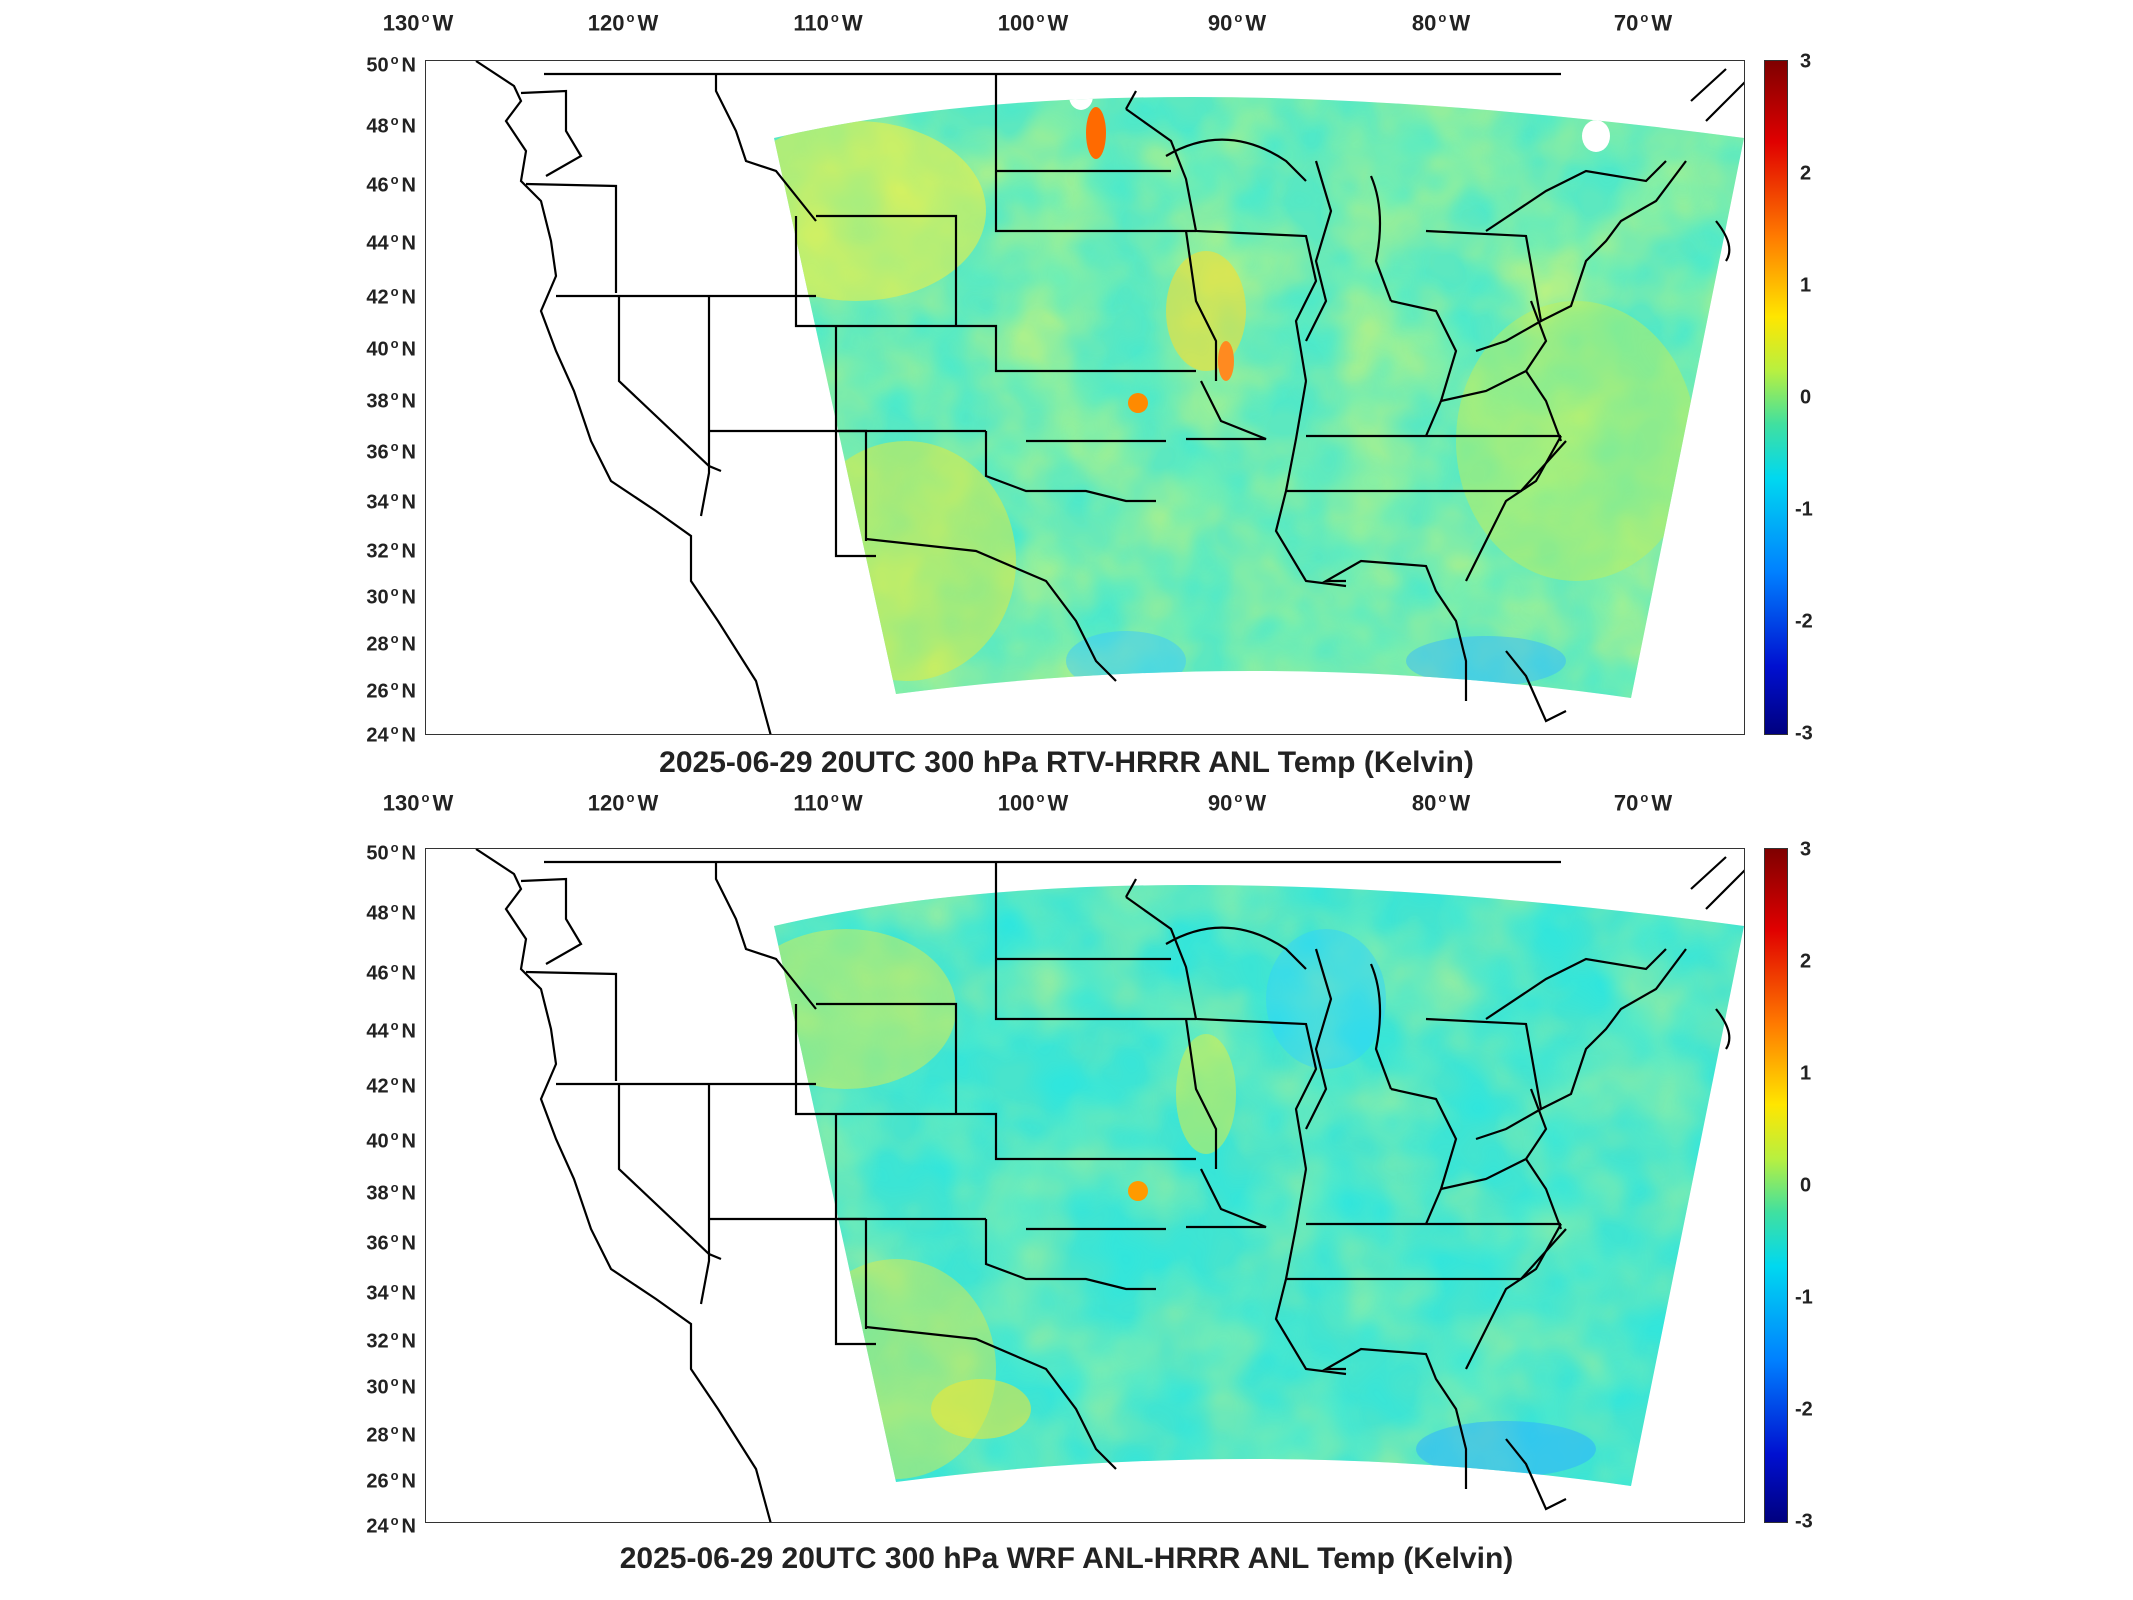 This screenshot has width=2133, height=1600. Describe the element at coordinates (1776, 397) in the screenshot. I see `colorbar-top` at that location.